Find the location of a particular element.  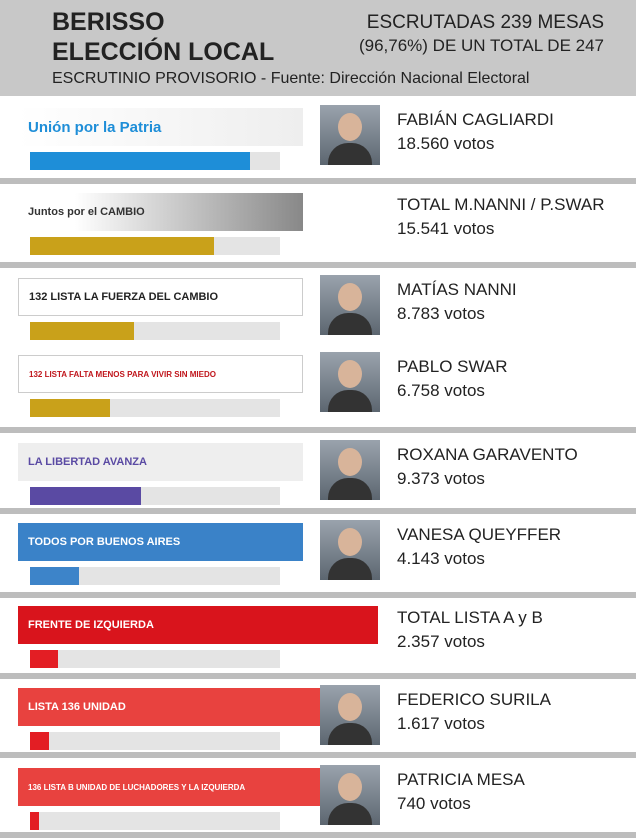

title: BERISSO is located at coordinates (108, 22).